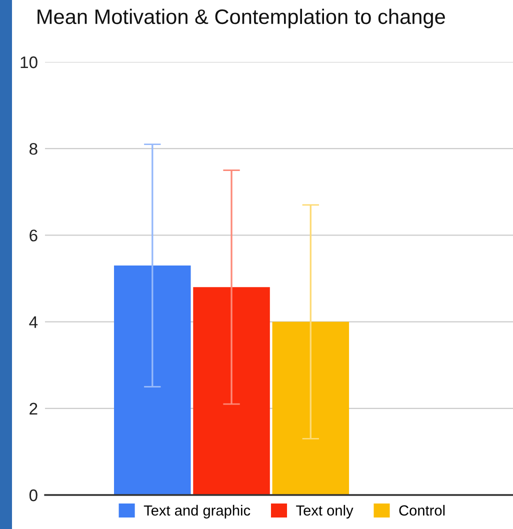 Image resolution: width=513 pixels, height=529 pixels. I want to click on y-tick-label: 2, so click(34, 408).